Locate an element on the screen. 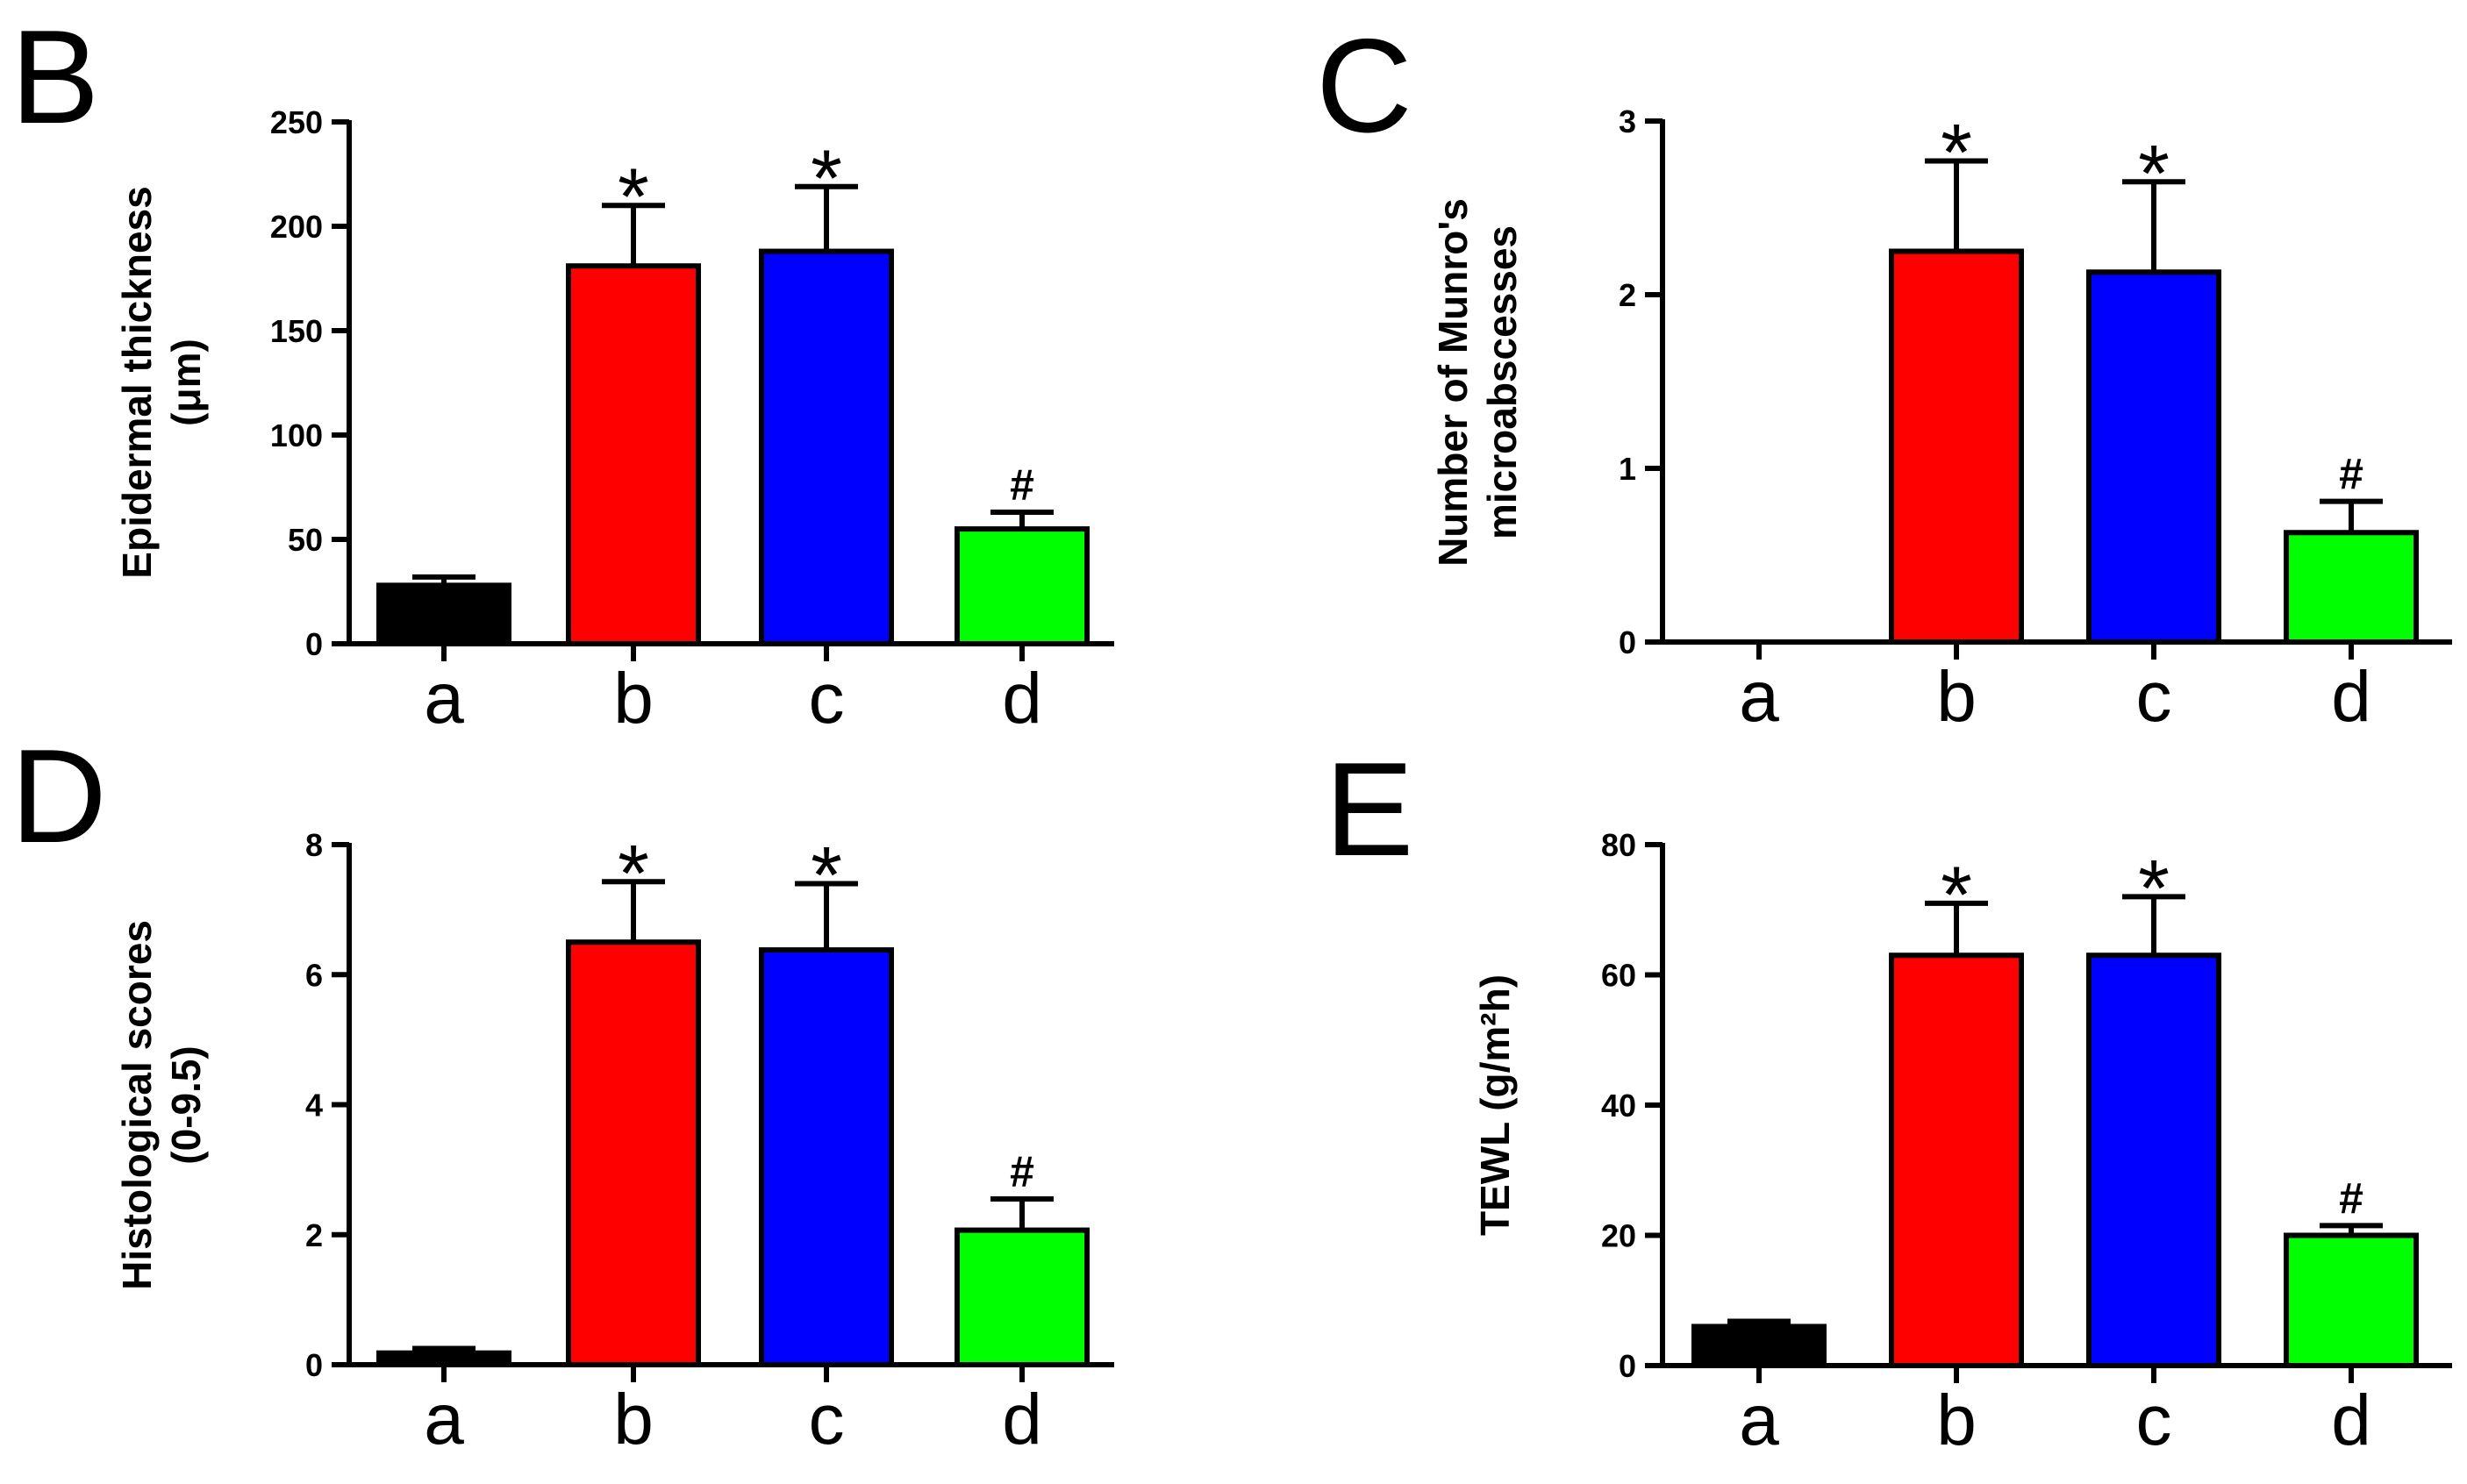  y-axis-title: microabscesses is located at coordinates (1502, 382).